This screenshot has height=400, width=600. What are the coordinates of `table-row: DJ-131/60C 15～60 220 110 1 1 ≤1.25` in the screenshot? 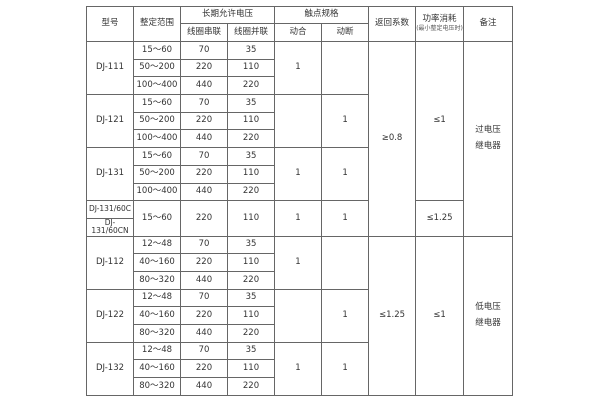 It's located at (299, 218).